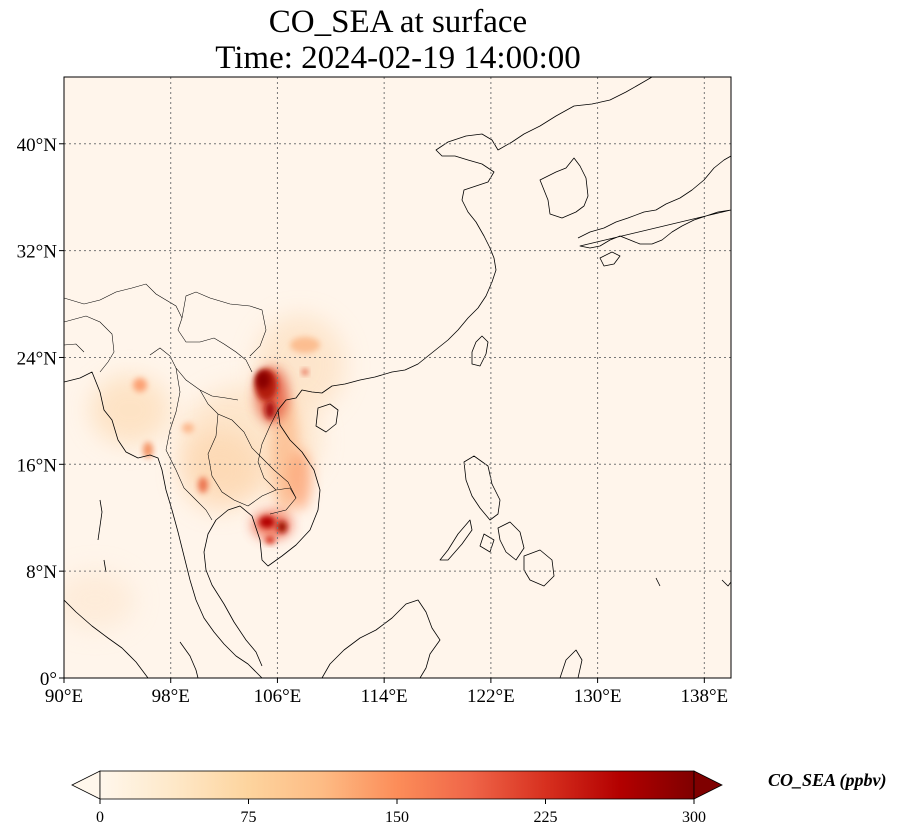  What do you see at coordinates (827, 780) in the screenshot?
I see `colorbar-label: CO_SEA (ppbv)` at bounding box center [827, 780].